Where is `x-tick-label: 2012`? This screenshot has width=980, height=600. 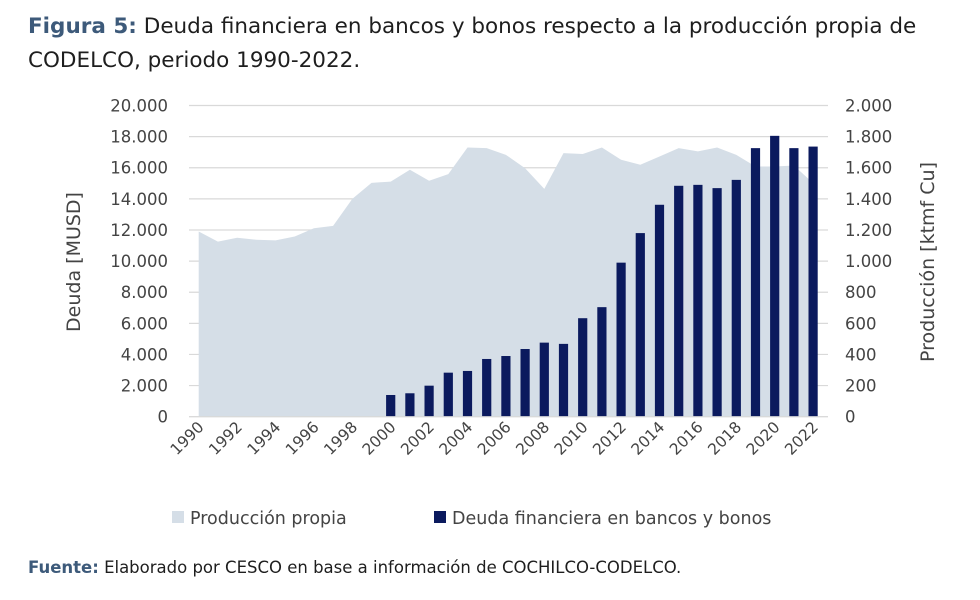 x-tick-label: 2012 is located at coordinates (609, 438).